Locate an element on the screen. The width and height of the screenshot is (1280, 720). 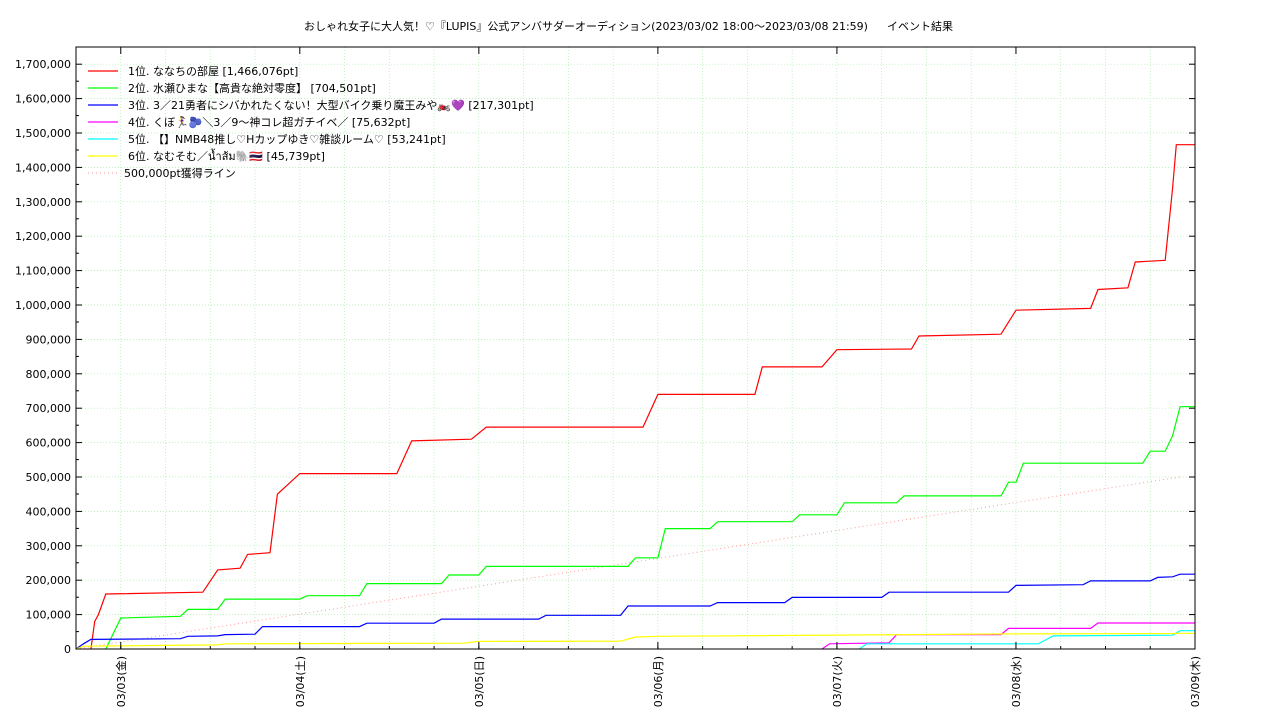
y-tick-label: 300,000 is located at coordinates (49, 546).